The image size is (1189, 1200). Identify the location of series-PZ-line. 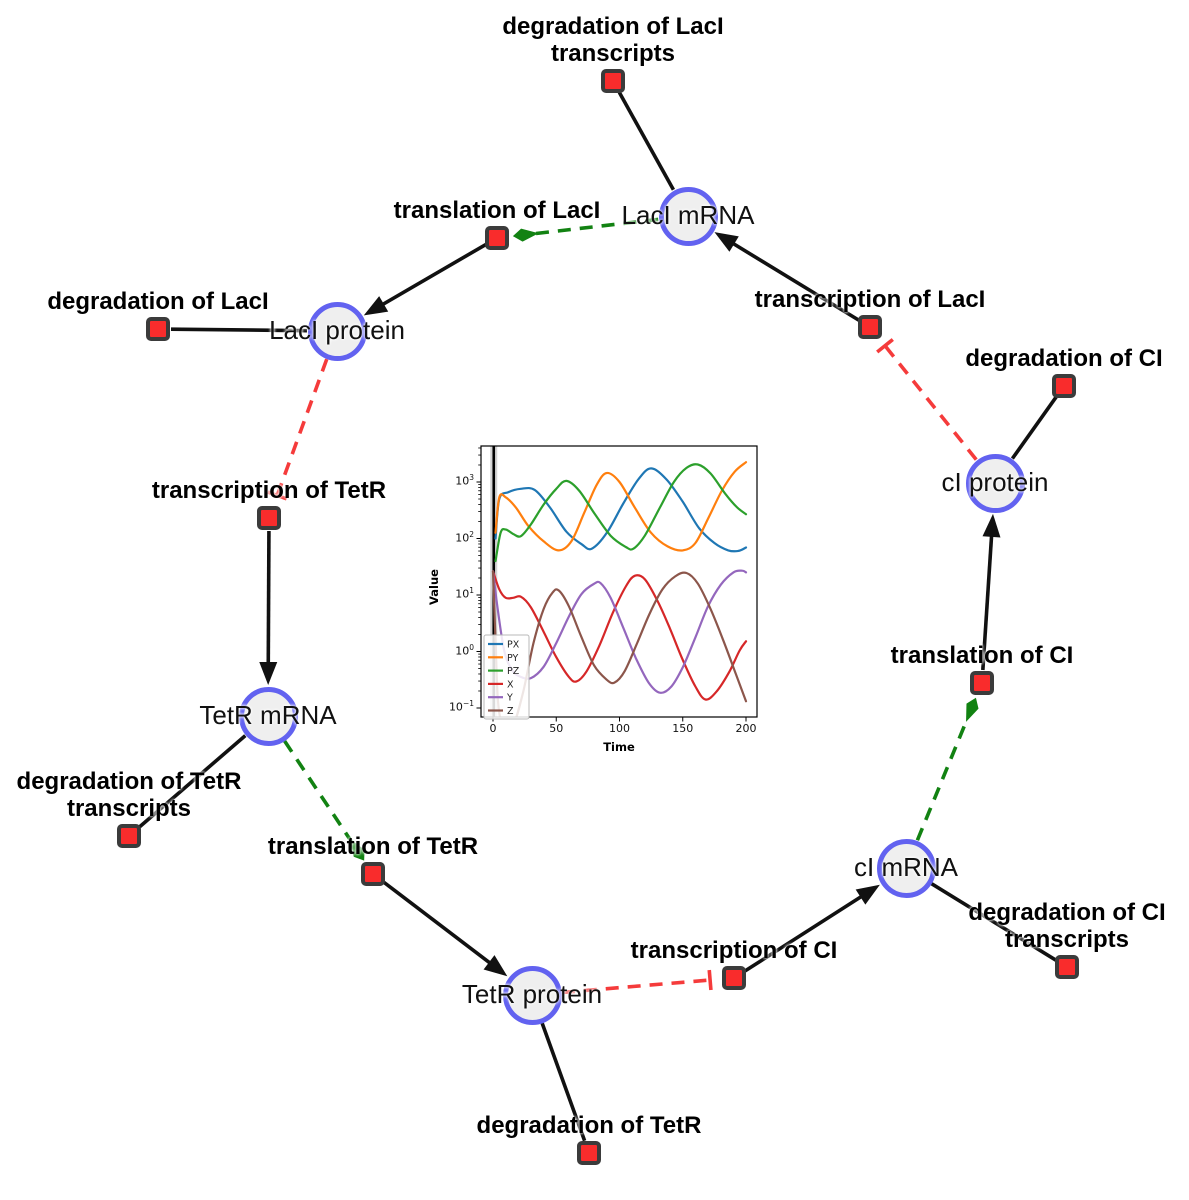
(621, 513).